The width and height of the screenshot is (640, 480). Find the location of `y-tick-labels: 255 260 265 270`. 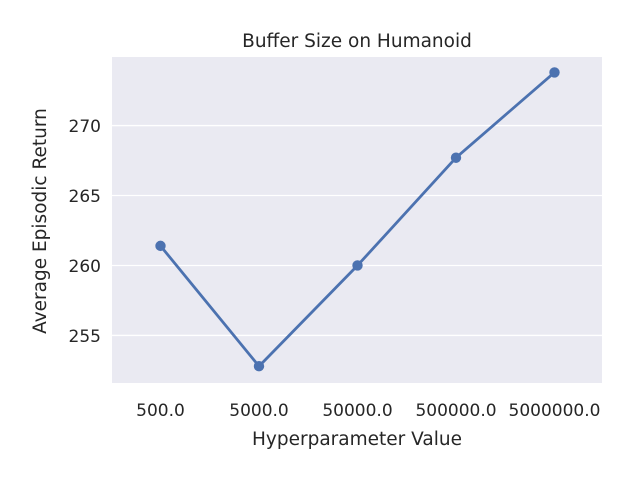

y-tick-labels: 255 260 265 270 is located at coordinates (85, 232).